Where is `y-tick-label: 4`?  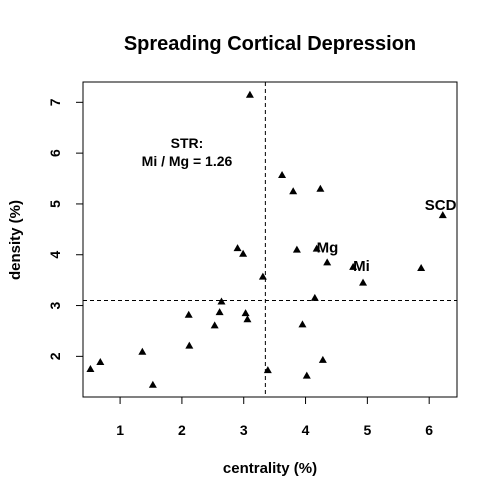 y-tick-label: 4 is located at coordinates (55, 255).